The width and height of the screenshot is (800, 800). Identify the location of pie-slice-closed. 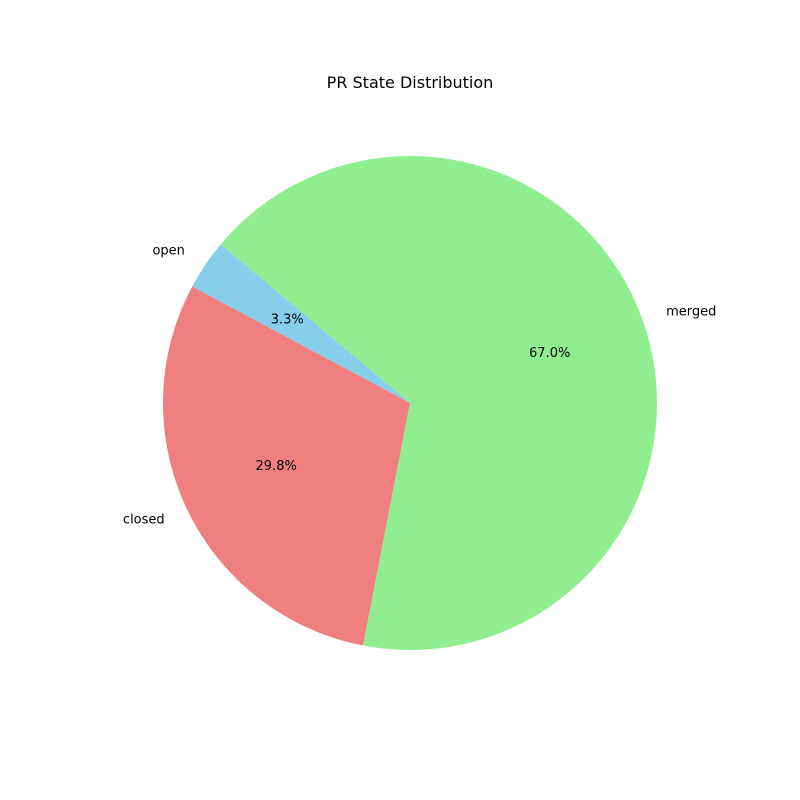
(286, 466).